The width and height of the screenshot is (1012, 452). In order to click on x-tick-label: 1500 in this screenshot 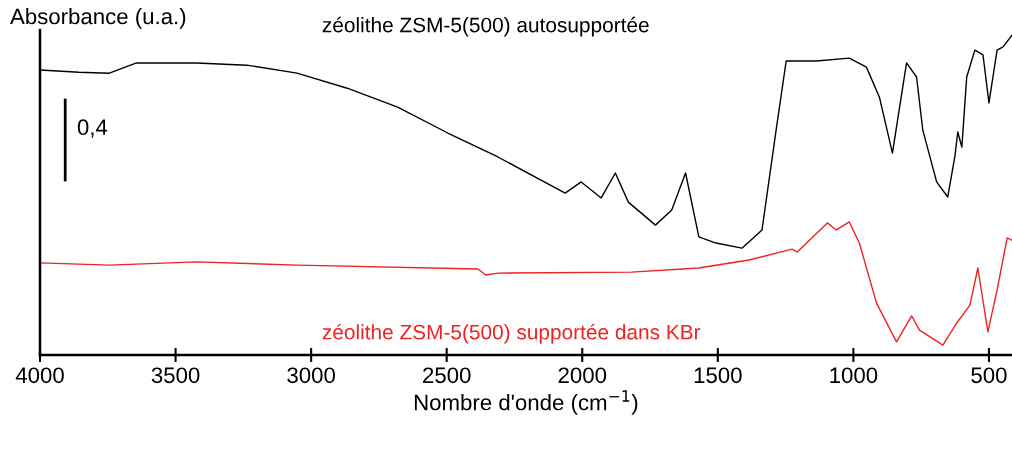, I will do `click(718, 375)`.